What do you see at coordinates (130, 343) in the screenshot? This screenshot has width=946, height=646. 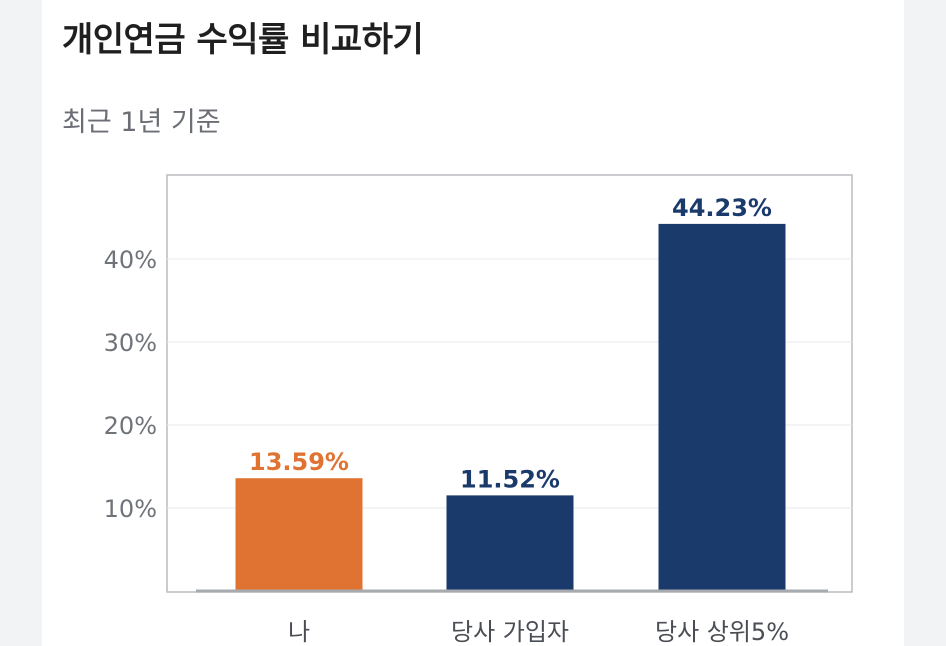 I see `y-tick-label-30: 30%` at bounding box center [130, 343].